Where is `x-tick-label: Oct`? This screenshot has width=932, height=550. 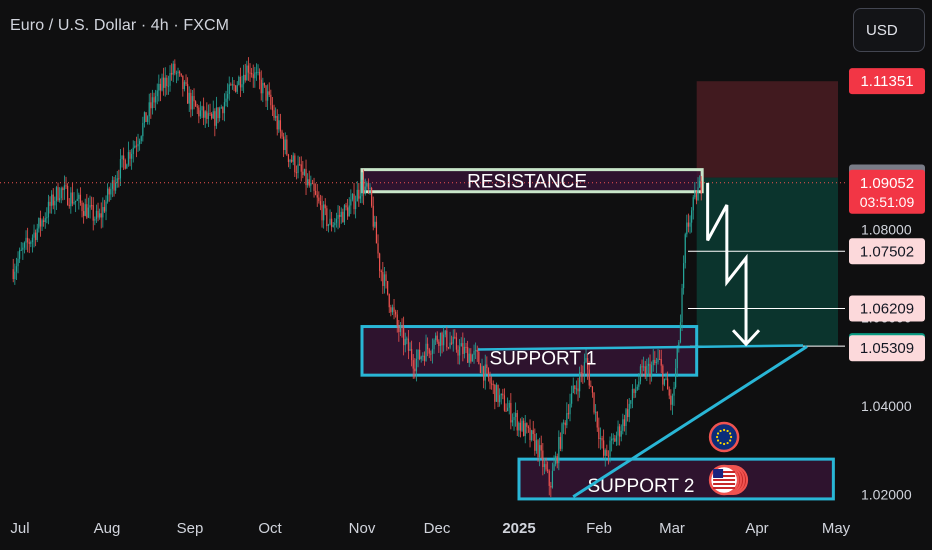
x-tick-label: Oct is located at coordinates (270, 528).